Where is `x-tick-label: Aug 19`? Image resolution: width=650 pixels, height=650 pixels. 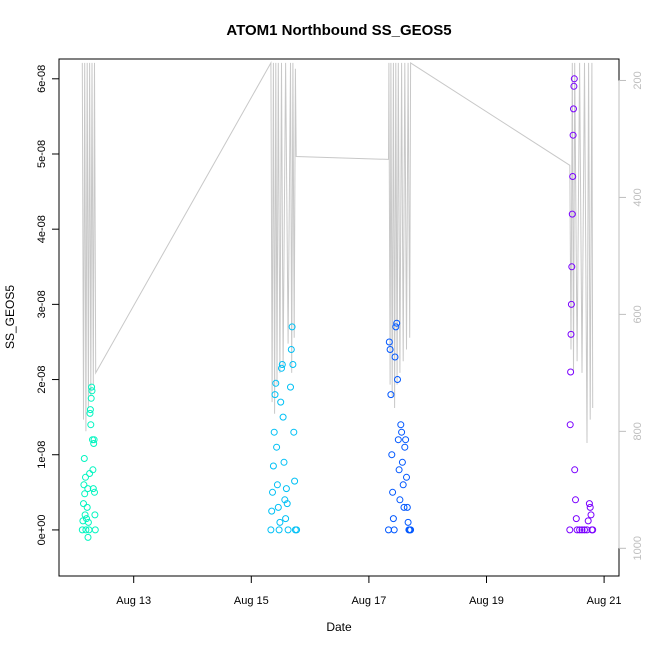
x-tick-label: Aug 19 is located at coordinates (486, 601).